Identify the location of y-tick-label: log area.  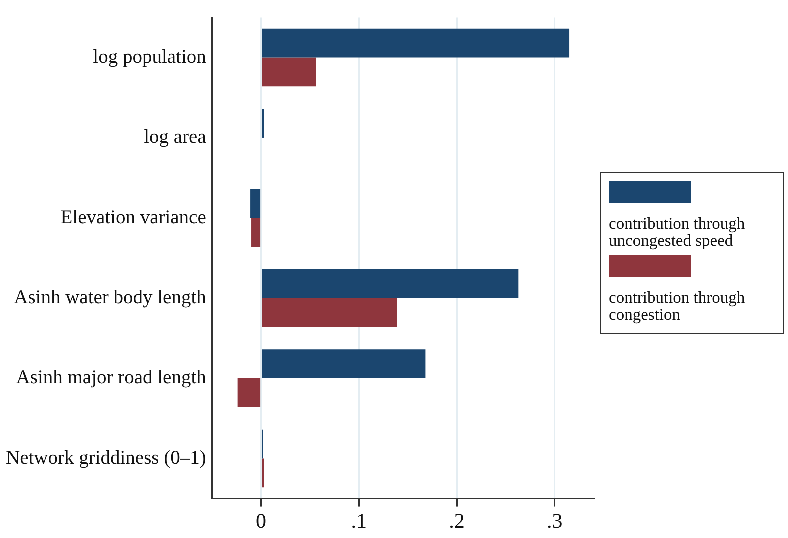
(175, 137).